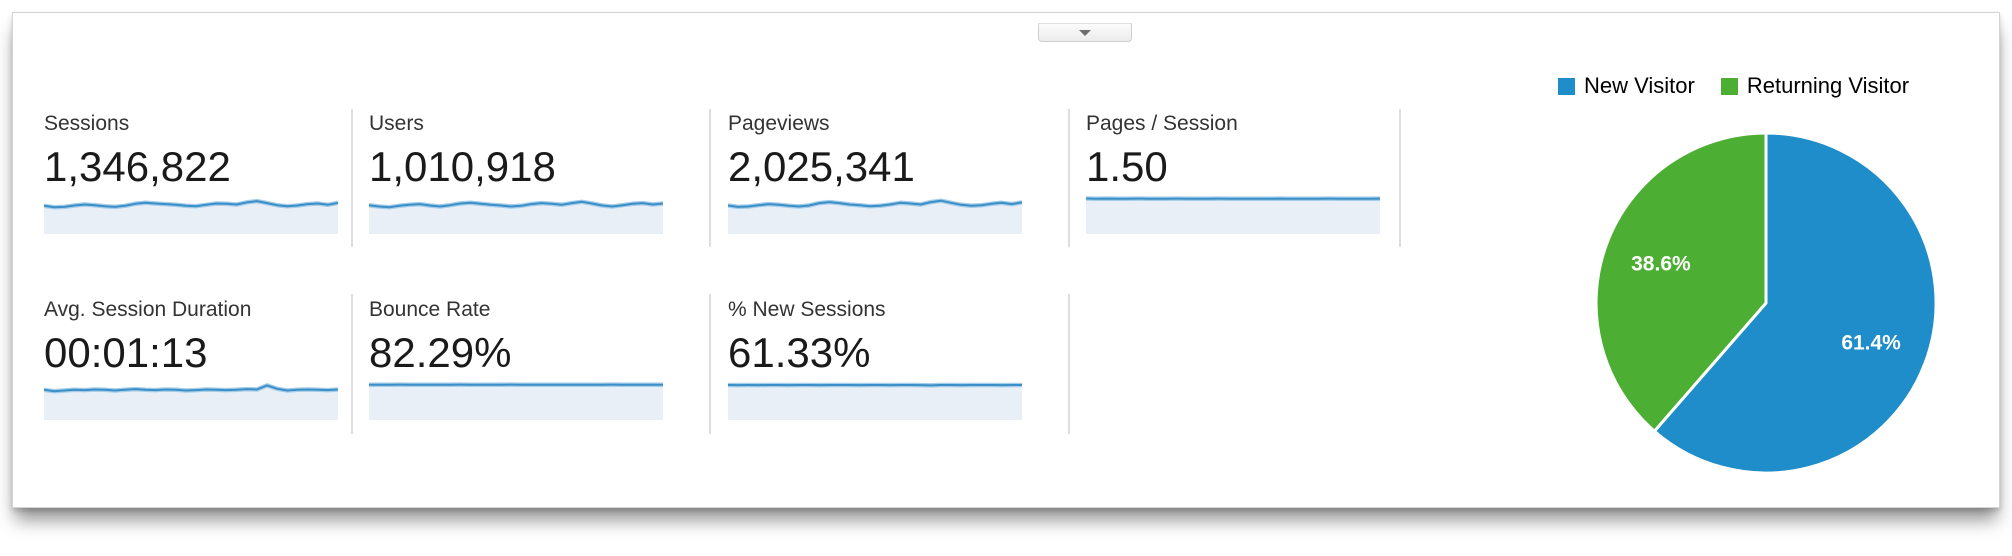 The image size is (2012, 556). What do you see at coordinates (875, 400) in the screenshot?
I see `new-sessions-sparkline` at bounding box center [875, 400].